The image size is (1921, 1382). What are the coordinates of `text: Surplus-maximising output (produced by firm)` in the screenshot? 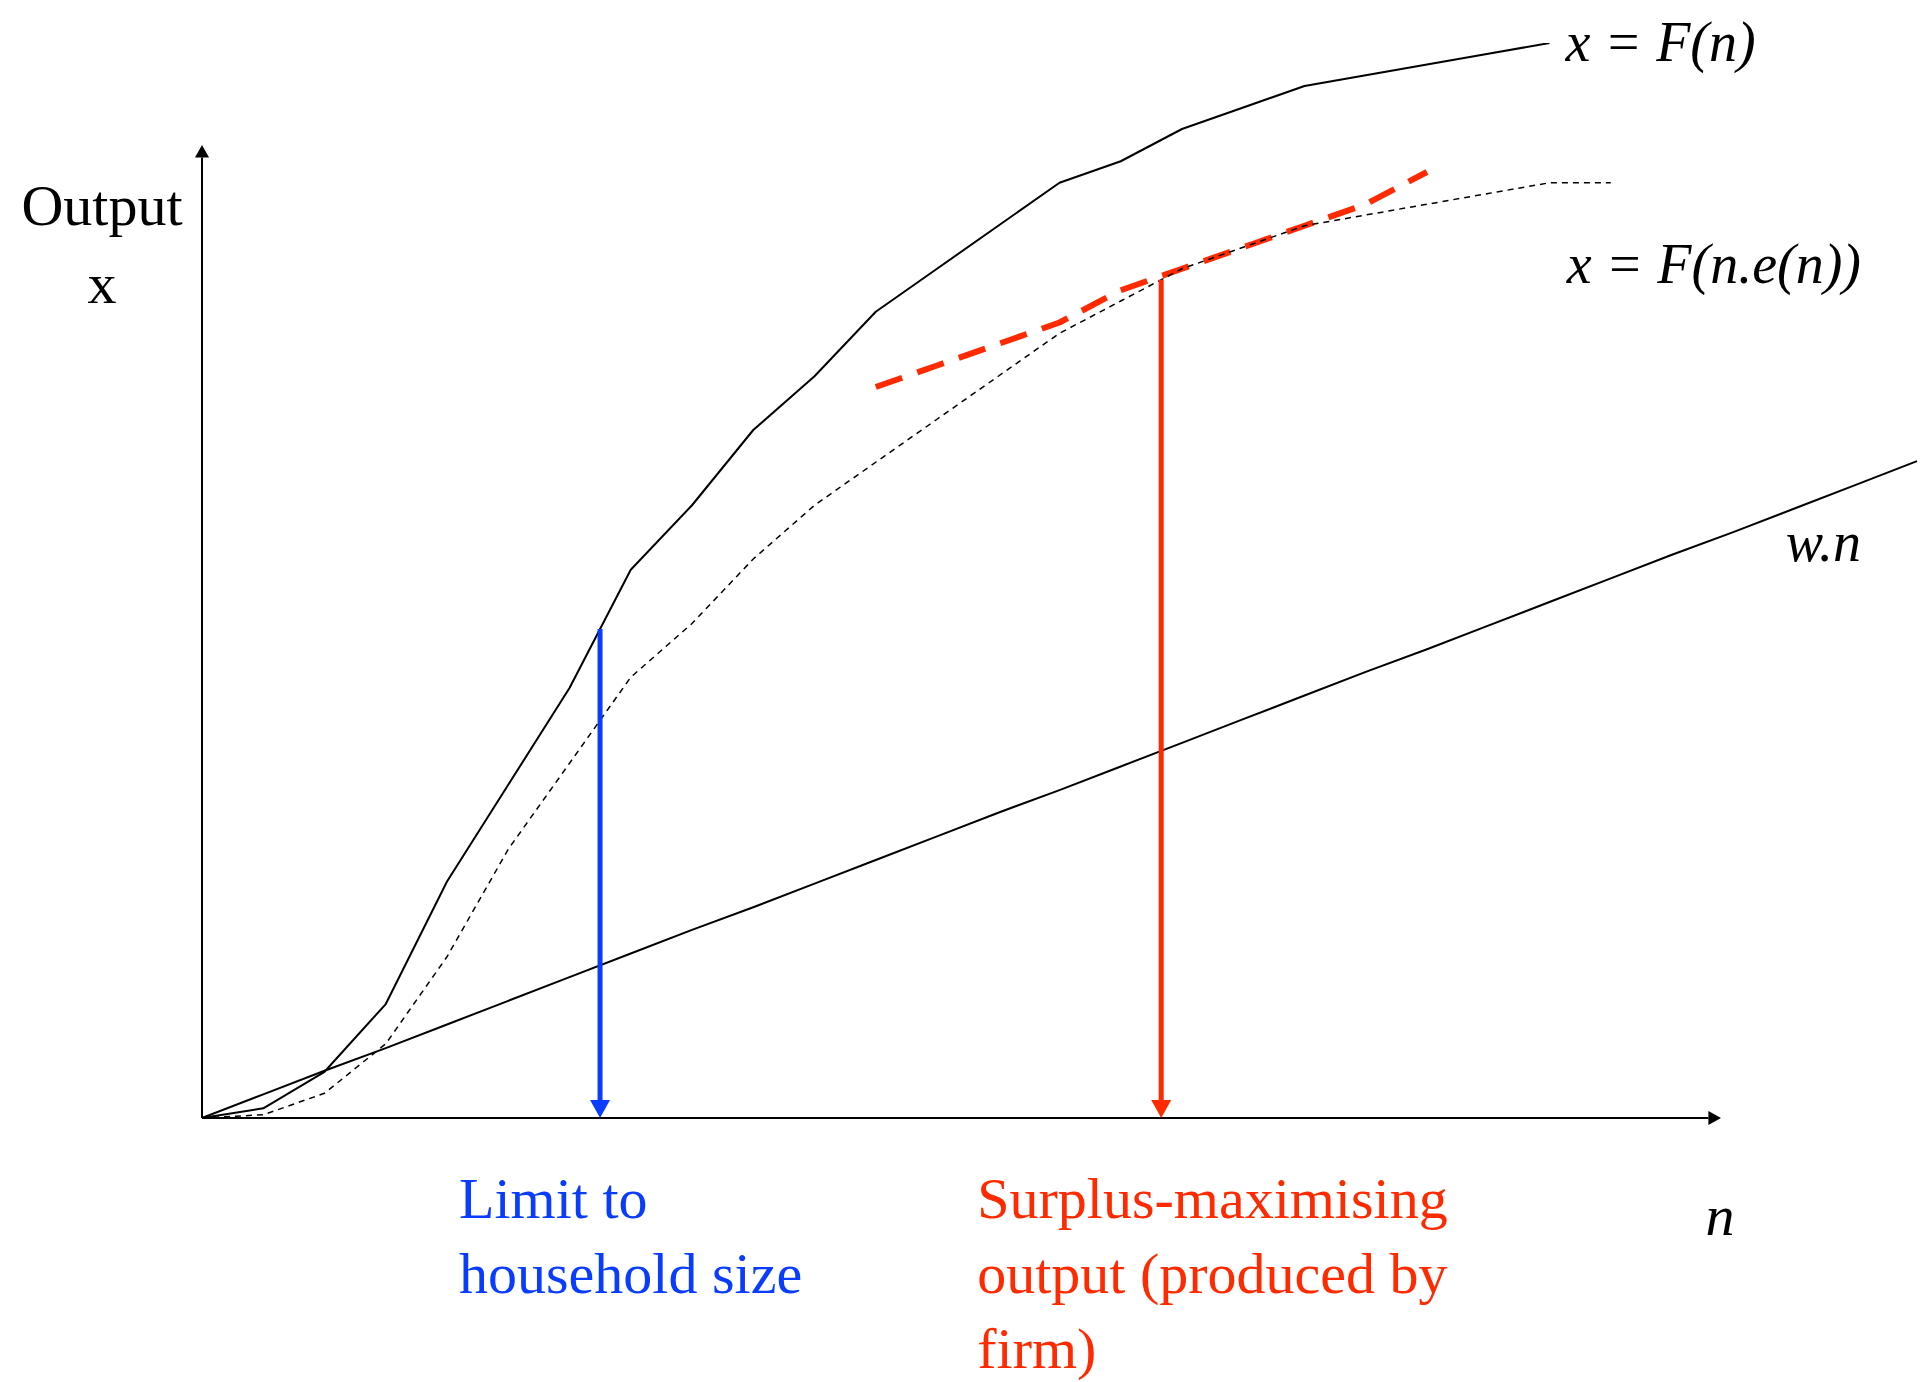 It's located at (1212, 1273).